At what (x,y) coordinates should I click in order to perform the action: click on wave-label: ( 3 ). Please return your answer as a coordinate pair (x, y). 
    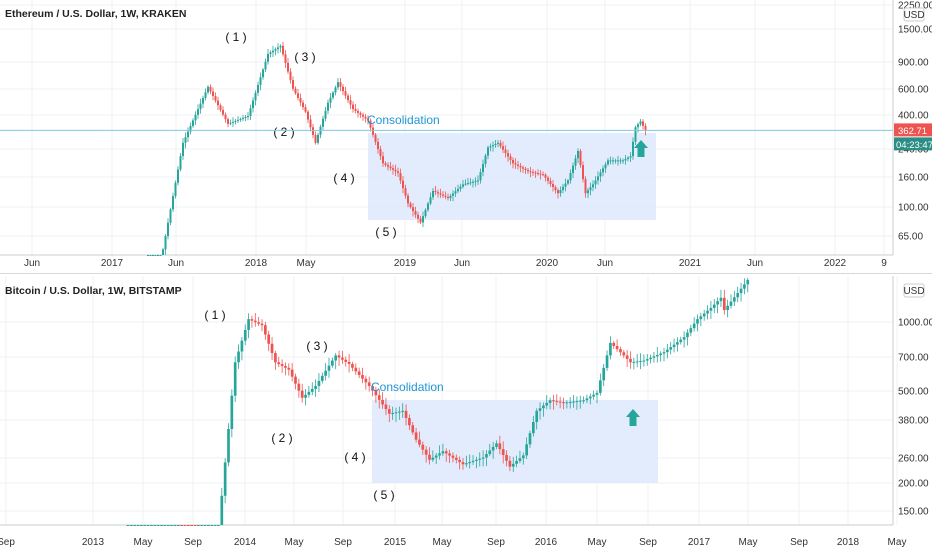
    Looking at the image, I should click on (316, 346).